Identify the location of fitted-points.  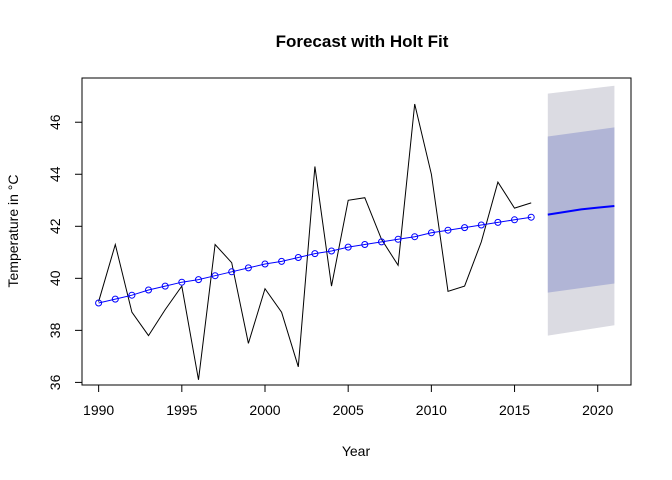
(315, 260).